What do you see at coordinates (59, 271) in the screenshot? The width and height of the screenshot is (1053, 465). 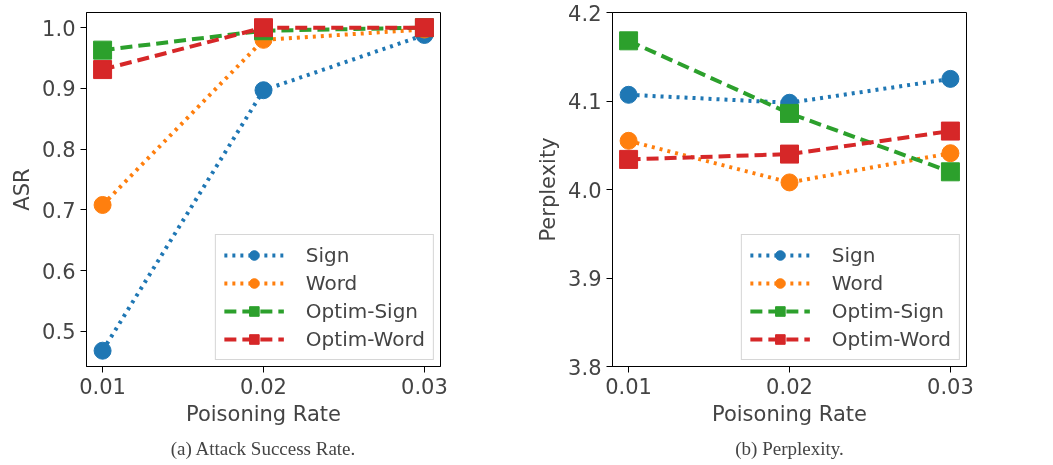 I see `y-tick-label: 0.6` at bounding box center [59, 271].